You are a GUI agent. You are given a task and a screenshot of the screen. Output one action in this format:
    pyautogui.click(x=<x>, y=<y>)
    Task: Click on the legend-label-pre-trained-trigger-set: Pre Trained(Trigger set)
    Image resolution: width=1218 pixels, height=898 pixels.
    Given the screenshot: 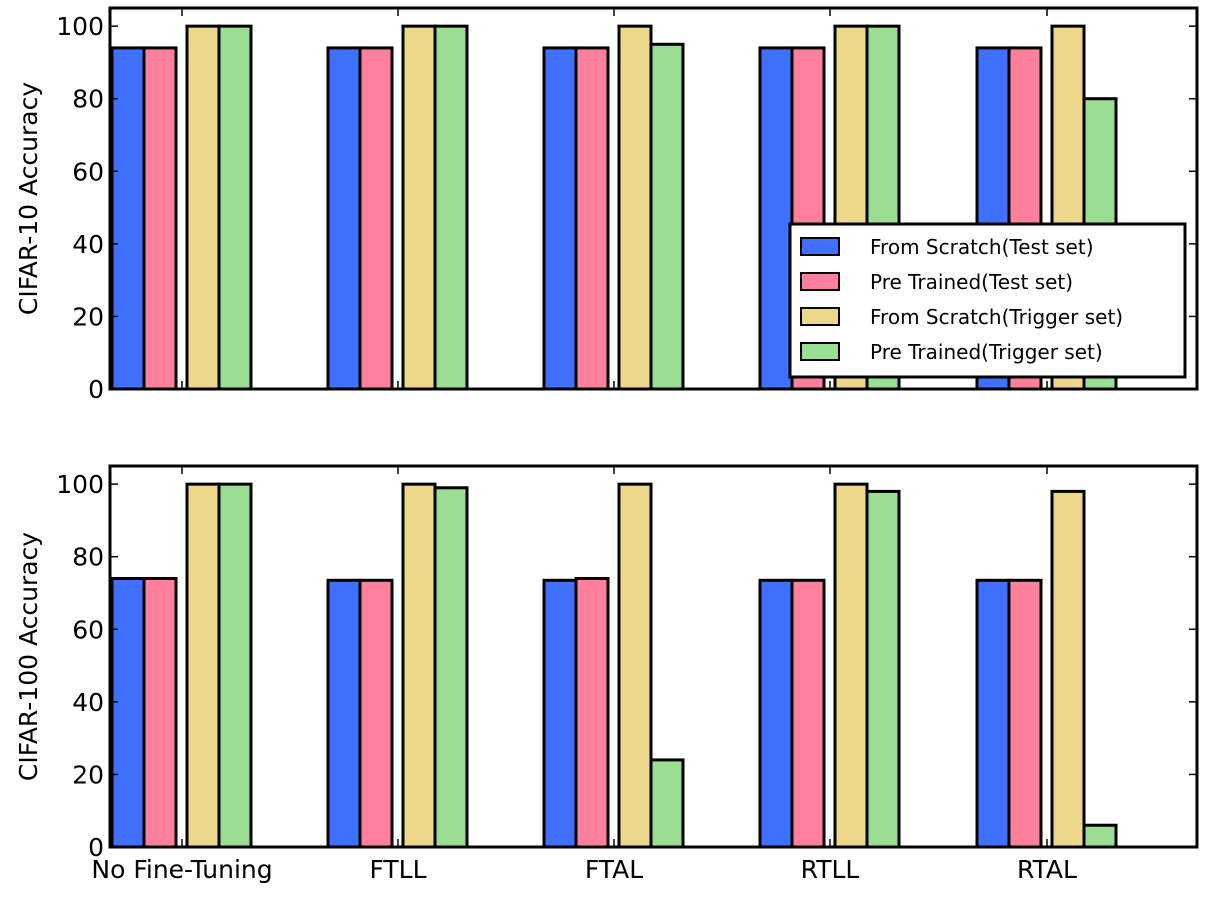 What is the action you would take?
    pyautogui.click(x=986, y=352)
    